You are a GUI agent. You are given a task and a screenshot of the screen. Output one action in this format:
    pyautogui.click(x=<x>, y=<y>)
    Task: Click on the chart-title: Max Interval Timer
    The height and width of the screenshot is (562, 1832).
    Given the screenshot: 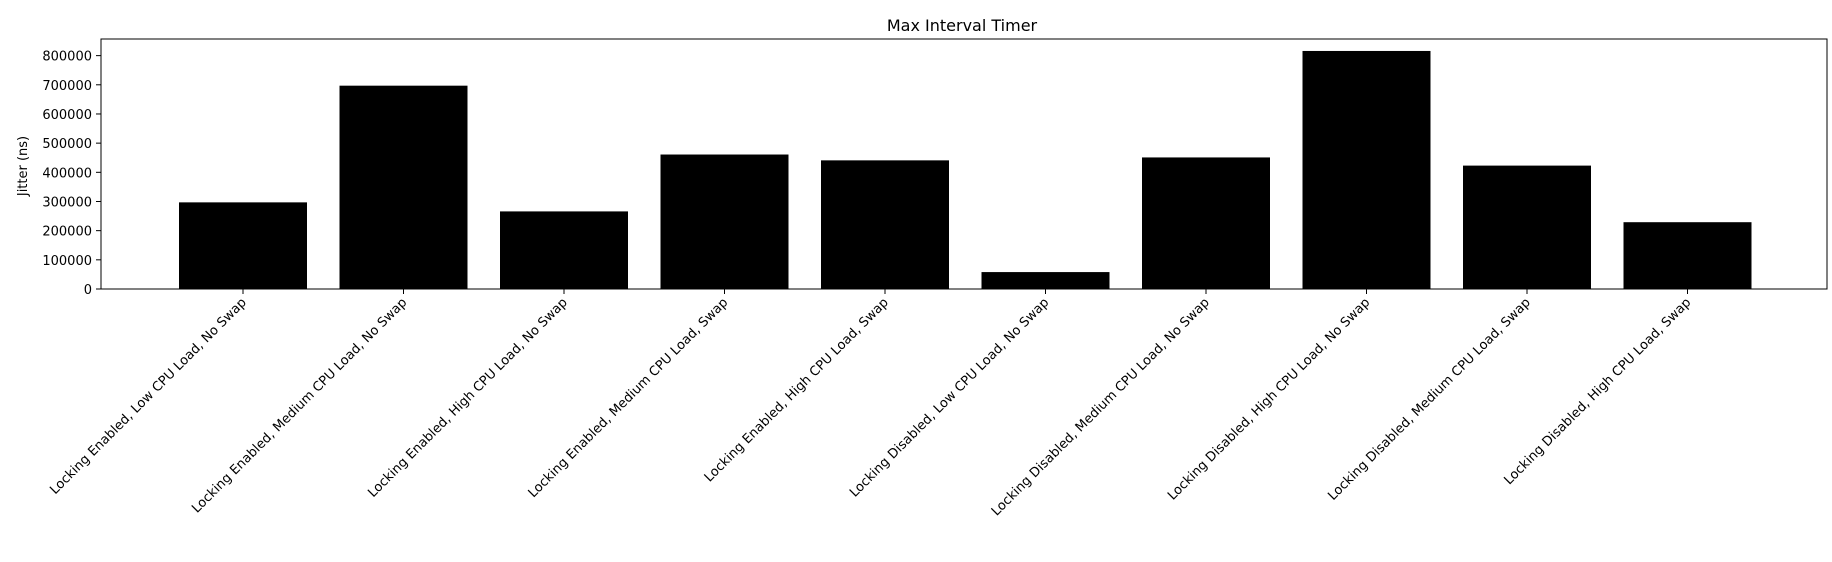 What is the action you would take?
    pyautogui.click(x=962, y=25)
    